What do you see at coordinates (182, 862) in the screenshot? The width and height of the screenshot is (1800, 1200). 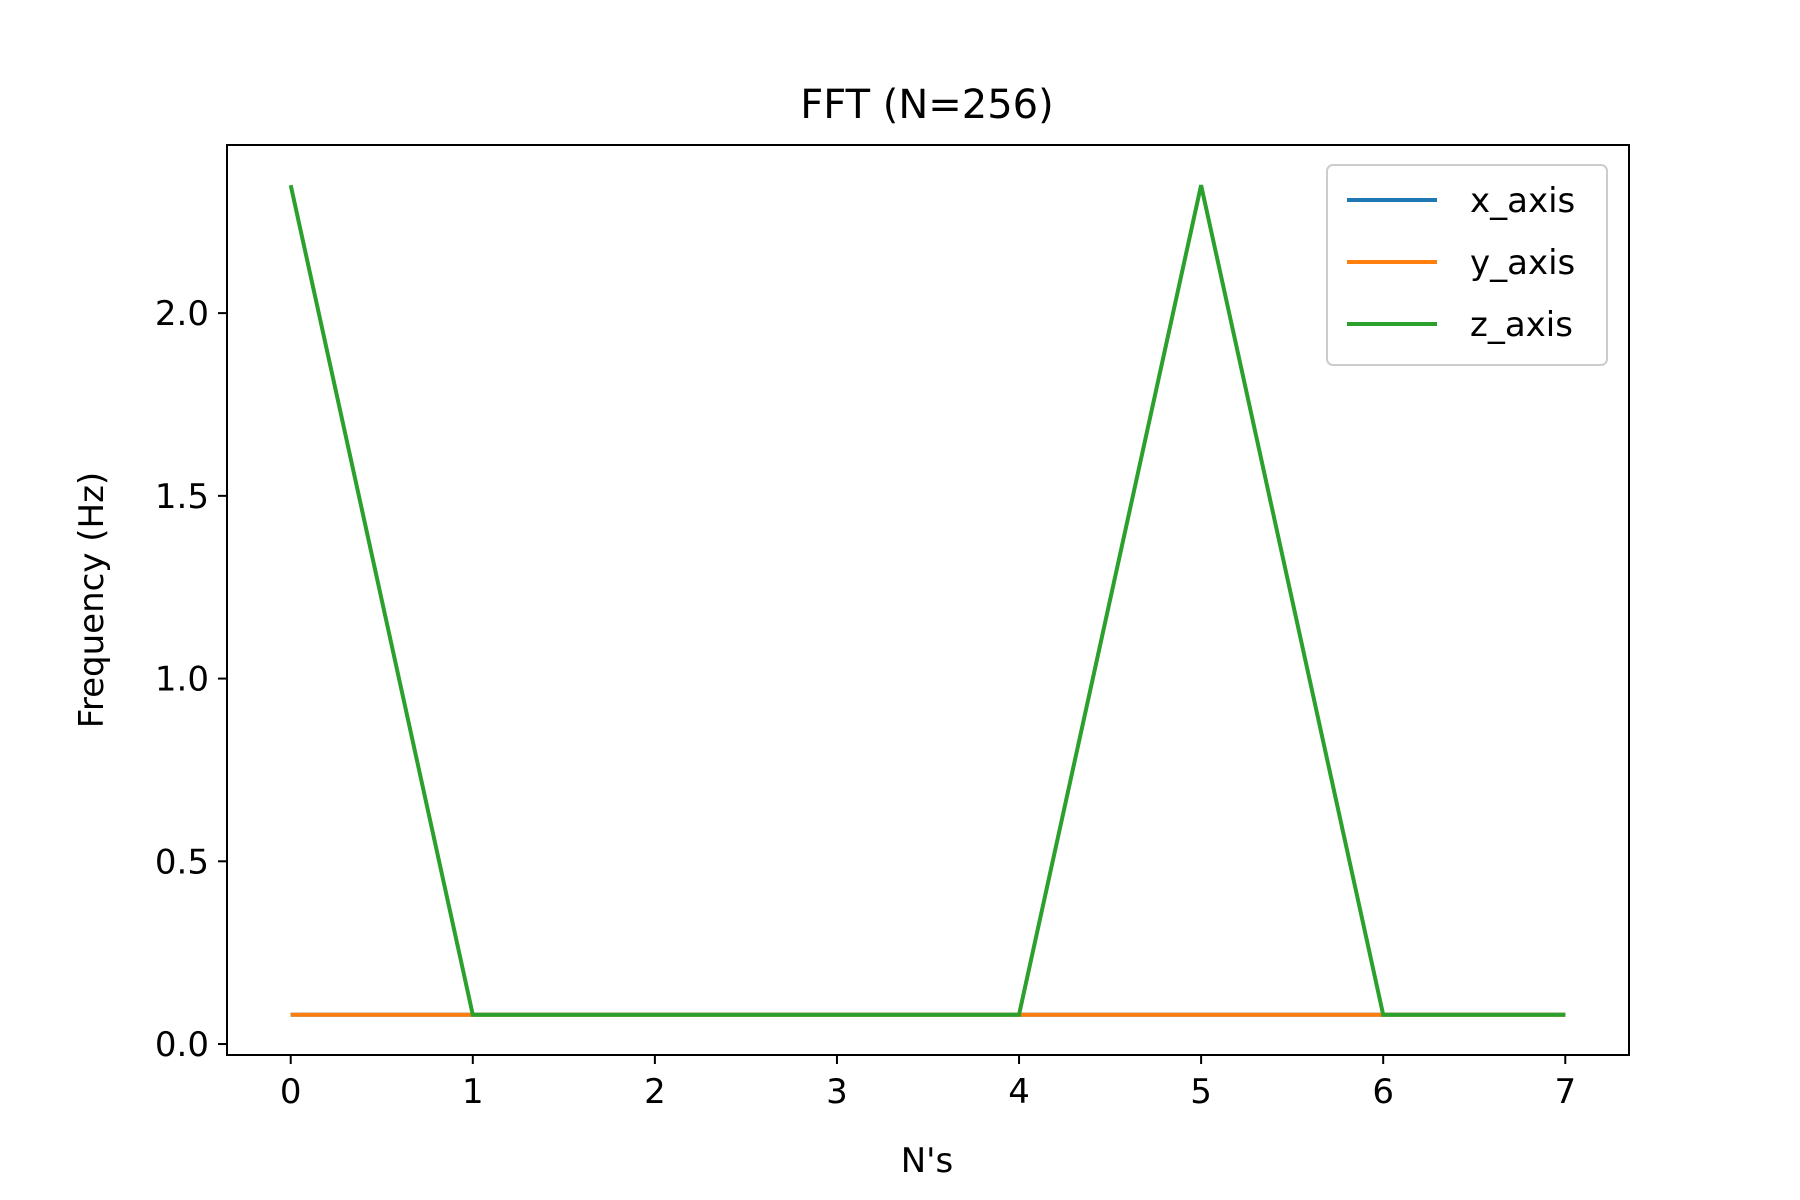 I see `y-tick-label: 0.5` at bounding box center [182, 862].